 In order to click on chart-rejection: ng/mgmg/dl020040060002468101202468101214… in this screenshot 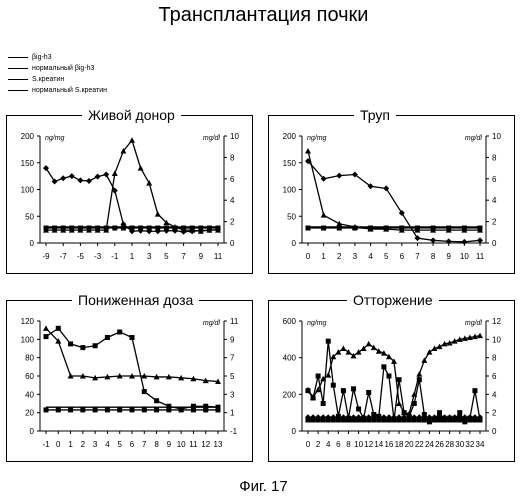, I will do `click(391, 381)`.